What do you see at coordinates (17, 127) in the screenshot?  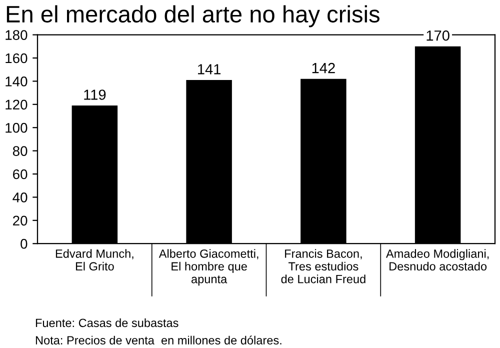 I see `y-tick-label: 100` at bounding box center [17, 127].